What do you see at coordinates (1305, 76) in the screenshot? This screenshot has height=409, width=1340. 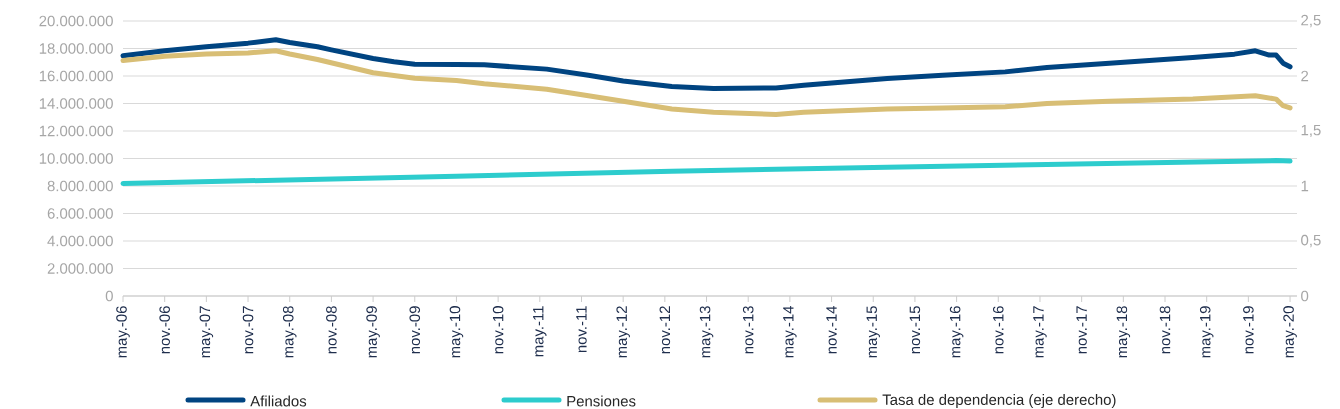 I see `y2-tick-label: 2` at bounding box center [1305, 76].